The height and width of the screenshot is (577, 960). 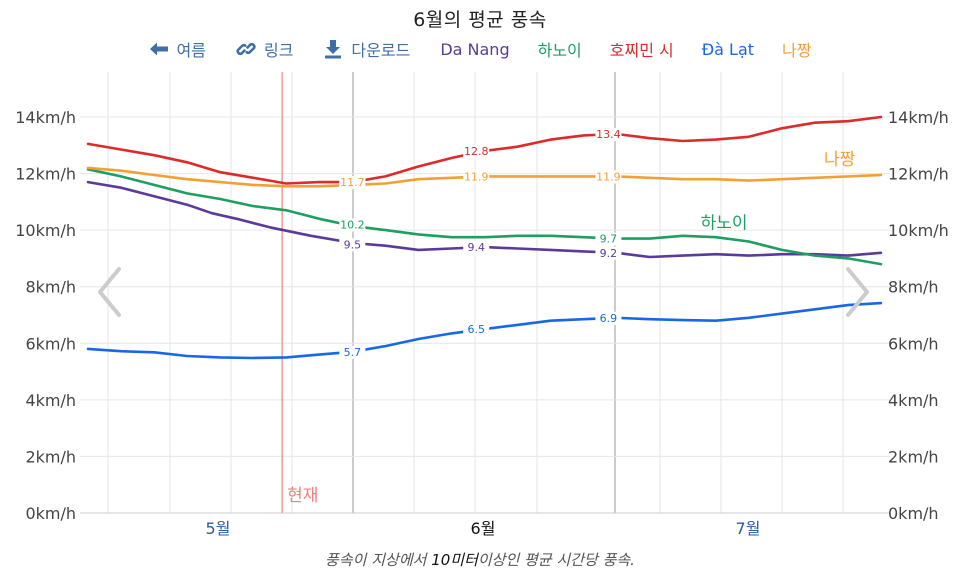 What do you see at coordinates (484, 217) in the screenshot?
I see `series-line-hanoi` at bounding box center [484, 217].